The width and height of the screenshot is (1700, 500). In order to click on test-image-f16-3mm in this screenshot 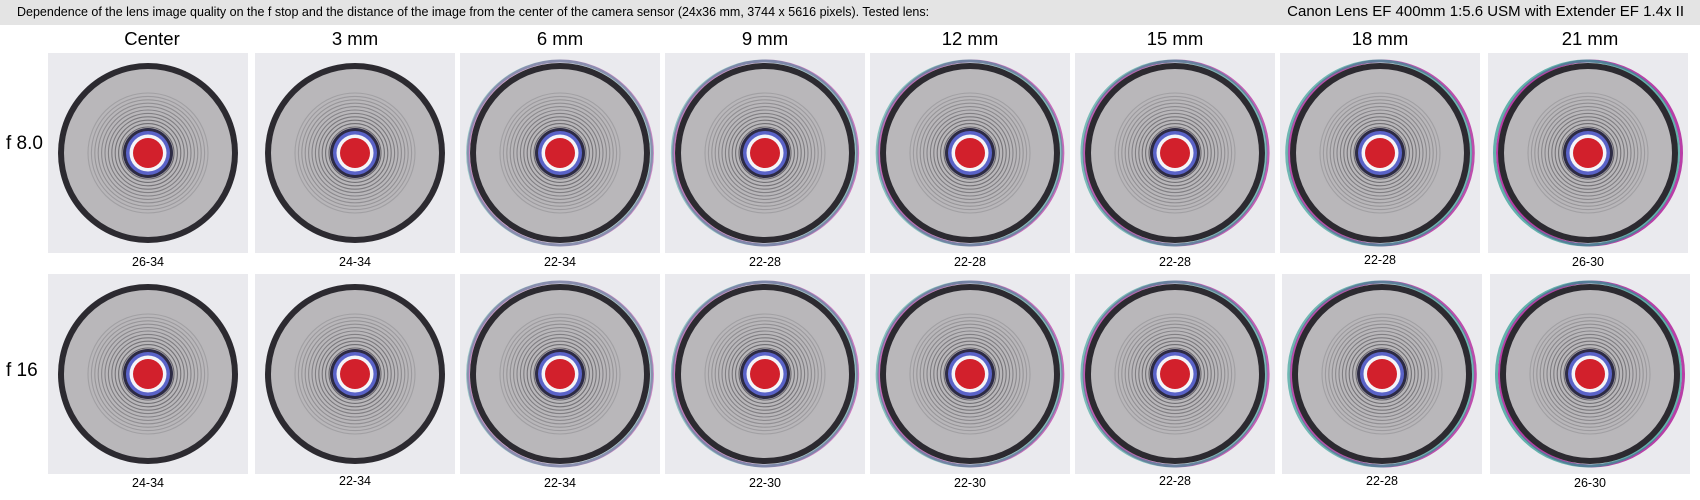, I will do `click(355, 374)`.